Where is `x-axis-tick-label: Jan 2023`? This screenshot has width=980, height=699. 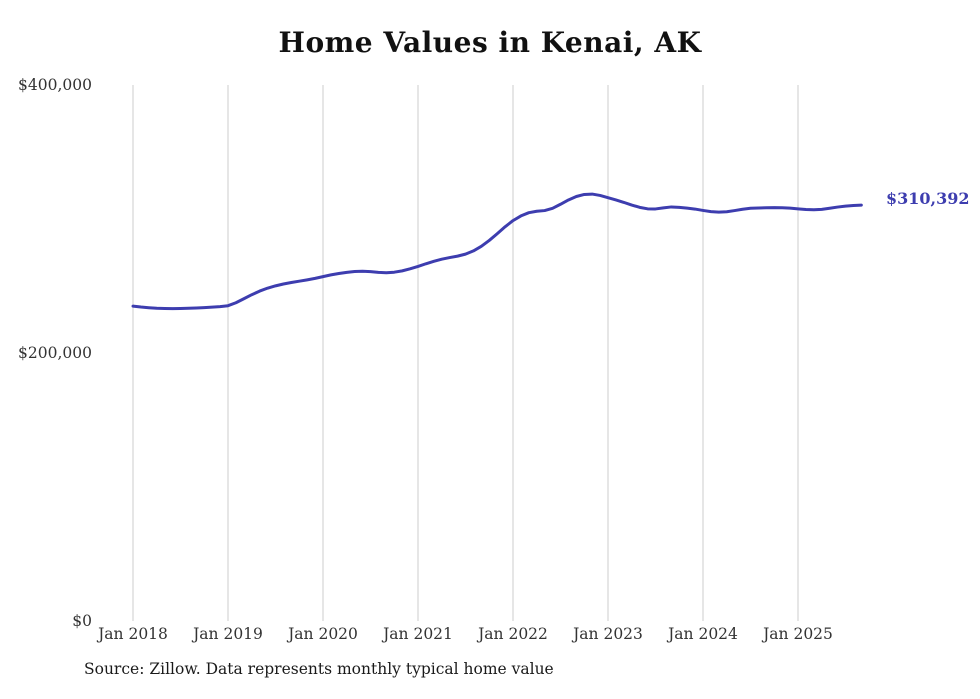 x-axis-tick-label: Jan 2023 is located at coordinates (607, 634).